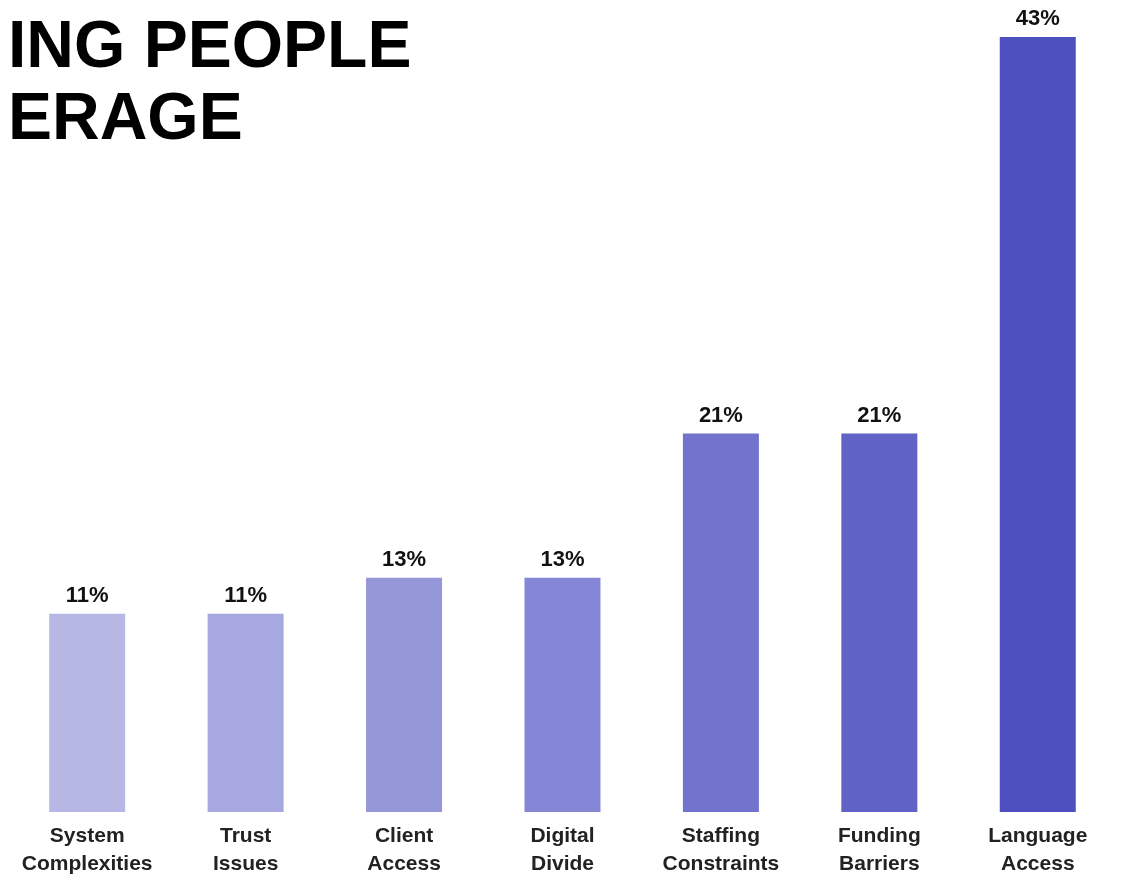 The height and width of the screenshot is (880, 1125). I want to click on x-tick-label: Language Access, so click(1038, 848).